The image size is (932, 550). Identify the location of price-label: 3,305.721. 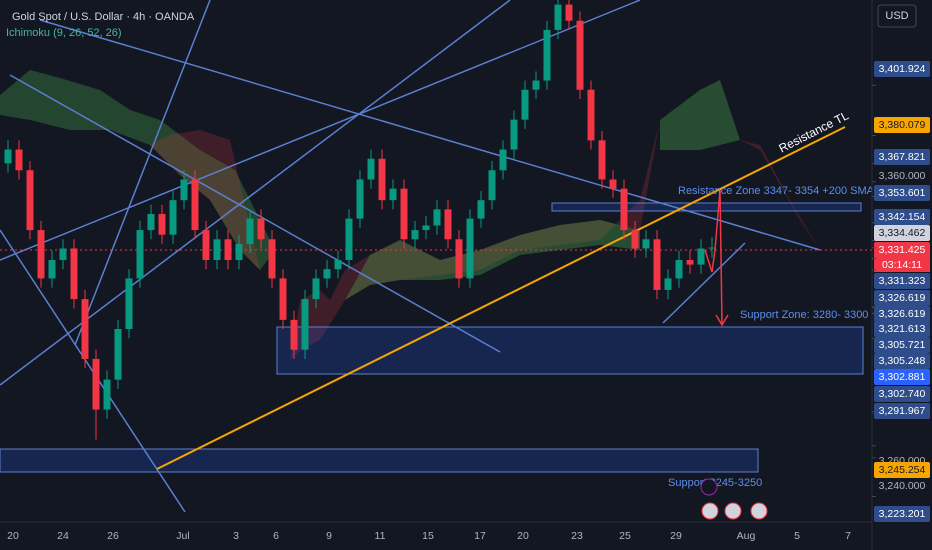
(902, 345).